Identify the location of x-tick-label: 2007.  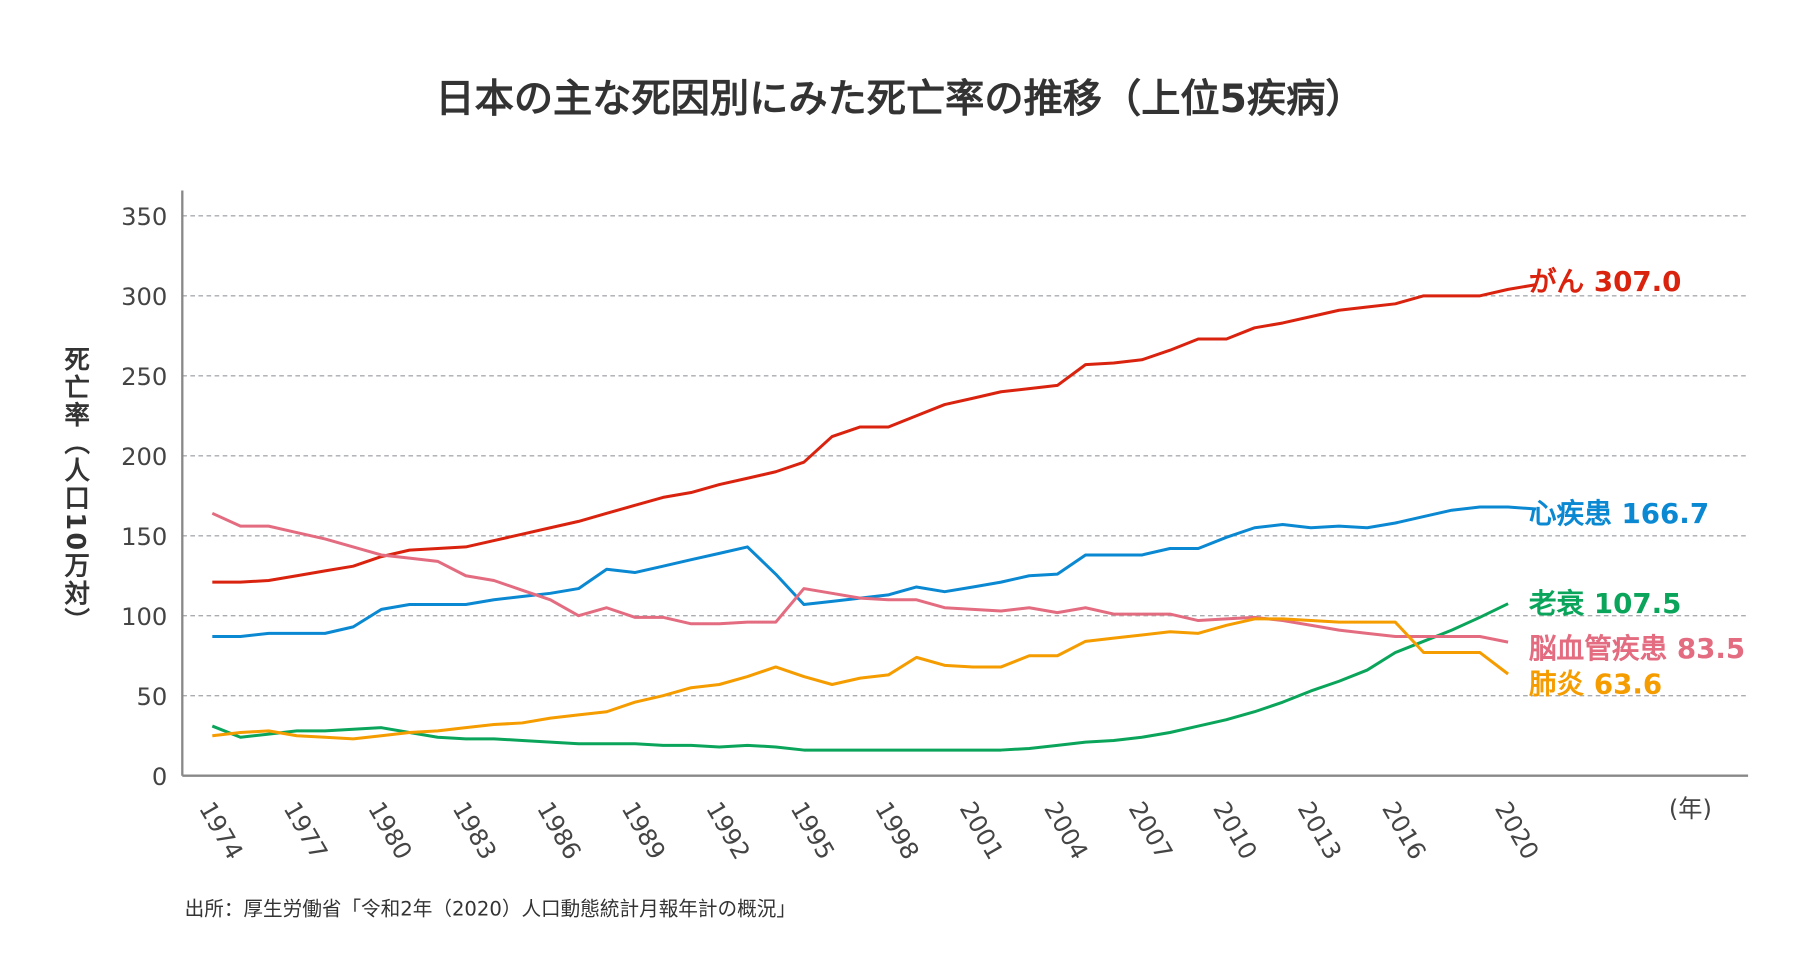
(1150, 830).